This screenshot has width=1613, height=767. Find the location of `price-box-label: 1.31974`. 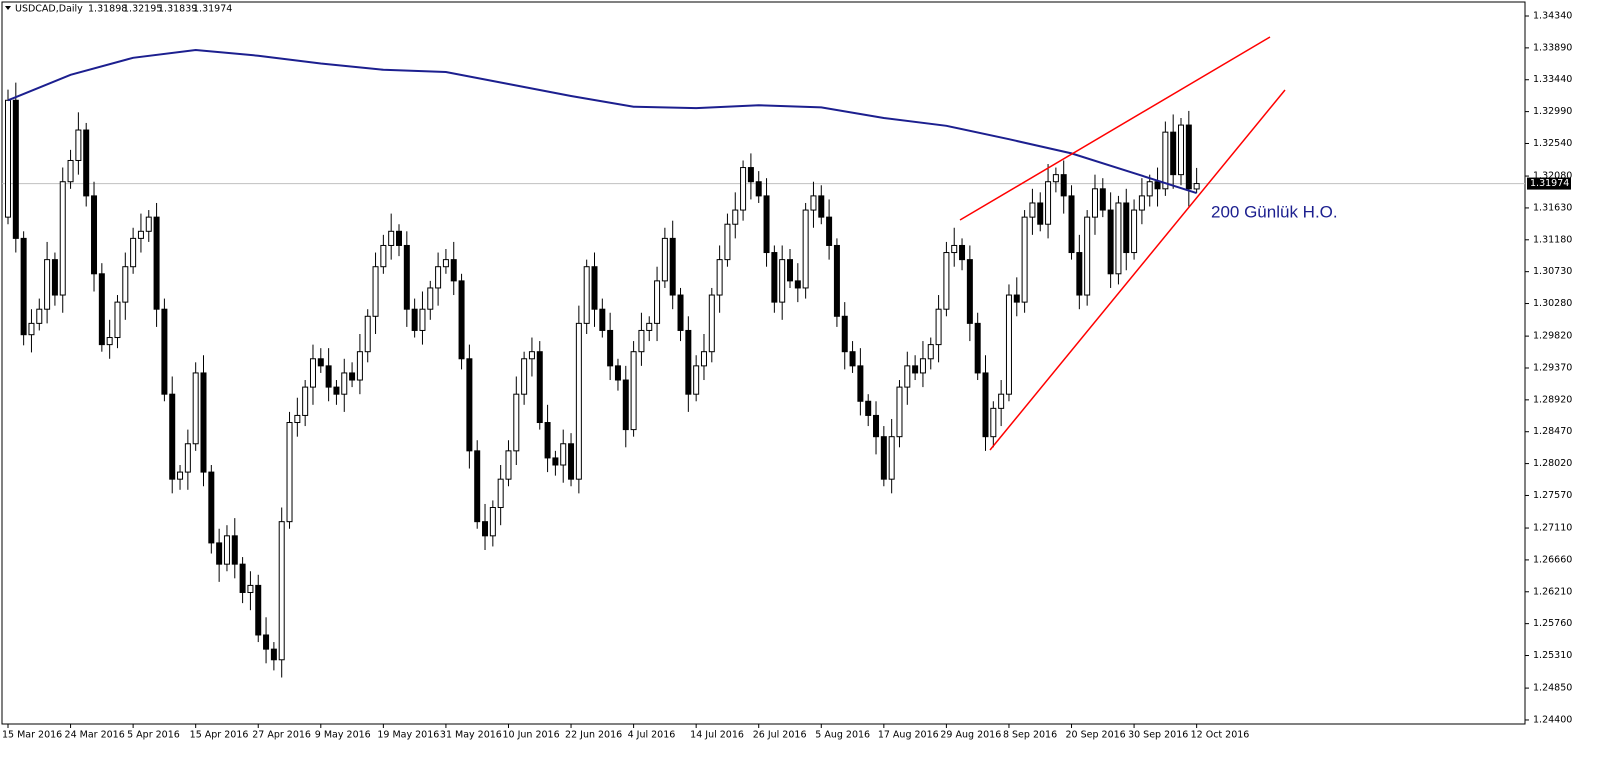

price-box-label: 1.31974 is located at coordinates (1549, 183).